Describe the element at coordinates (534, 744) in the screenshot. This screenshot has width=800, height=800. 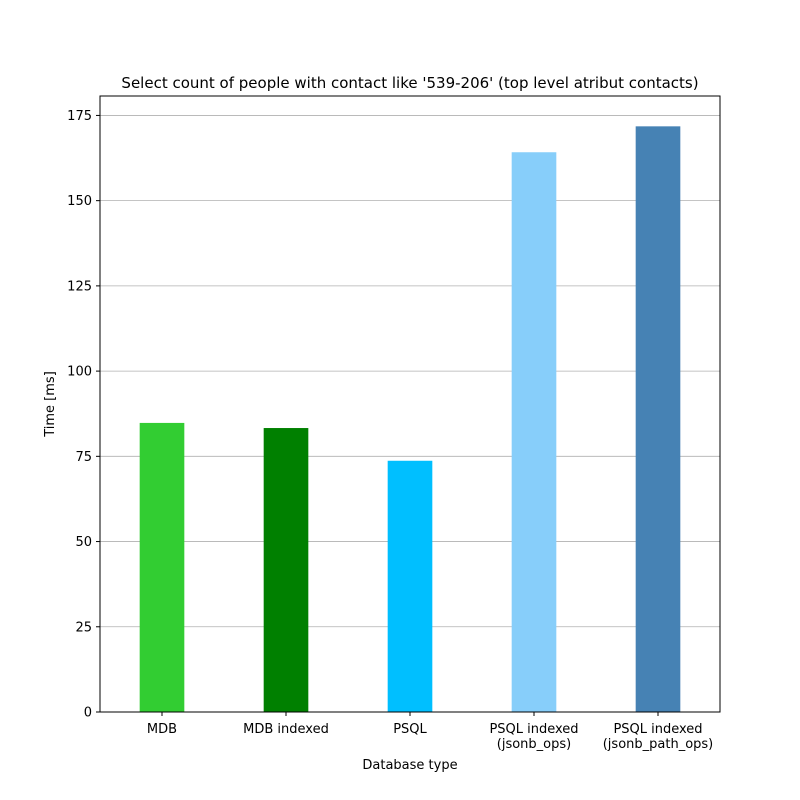
I see `x-tick-label: (jsonb_ops)` at that location.